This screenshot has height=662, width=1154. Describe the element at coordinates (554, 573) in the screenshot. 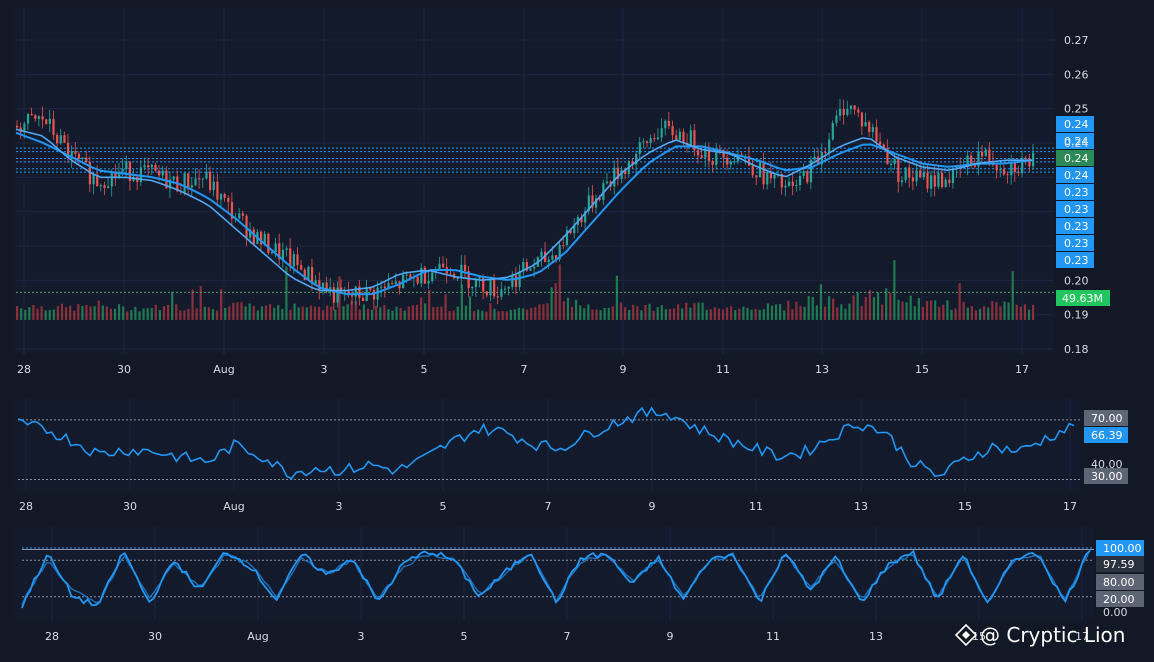

I see `stoch-panel` at that location.